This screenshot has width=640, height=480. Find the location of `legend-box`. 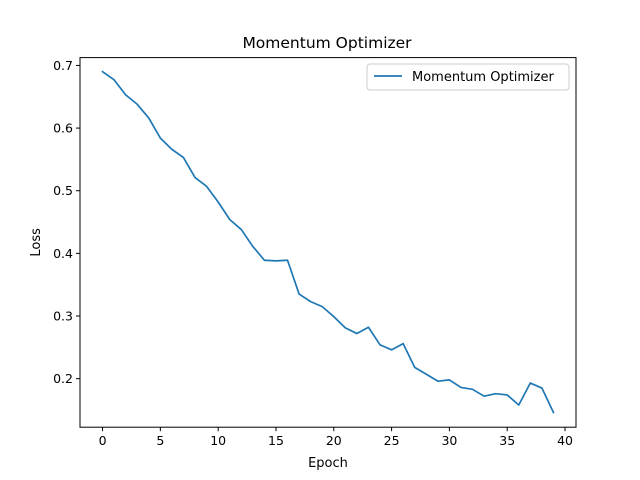

legend-box is located at coordinates (468, 77).